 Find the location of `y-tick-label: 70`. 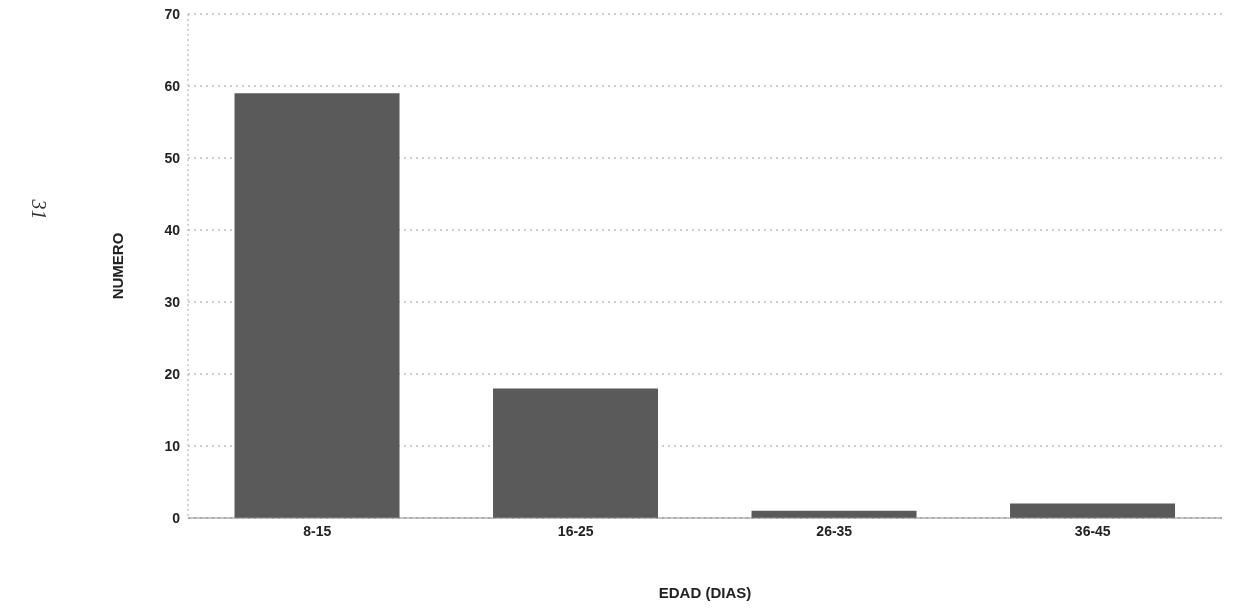

y-tick-label: 70 is located at coordinates (172, 13).